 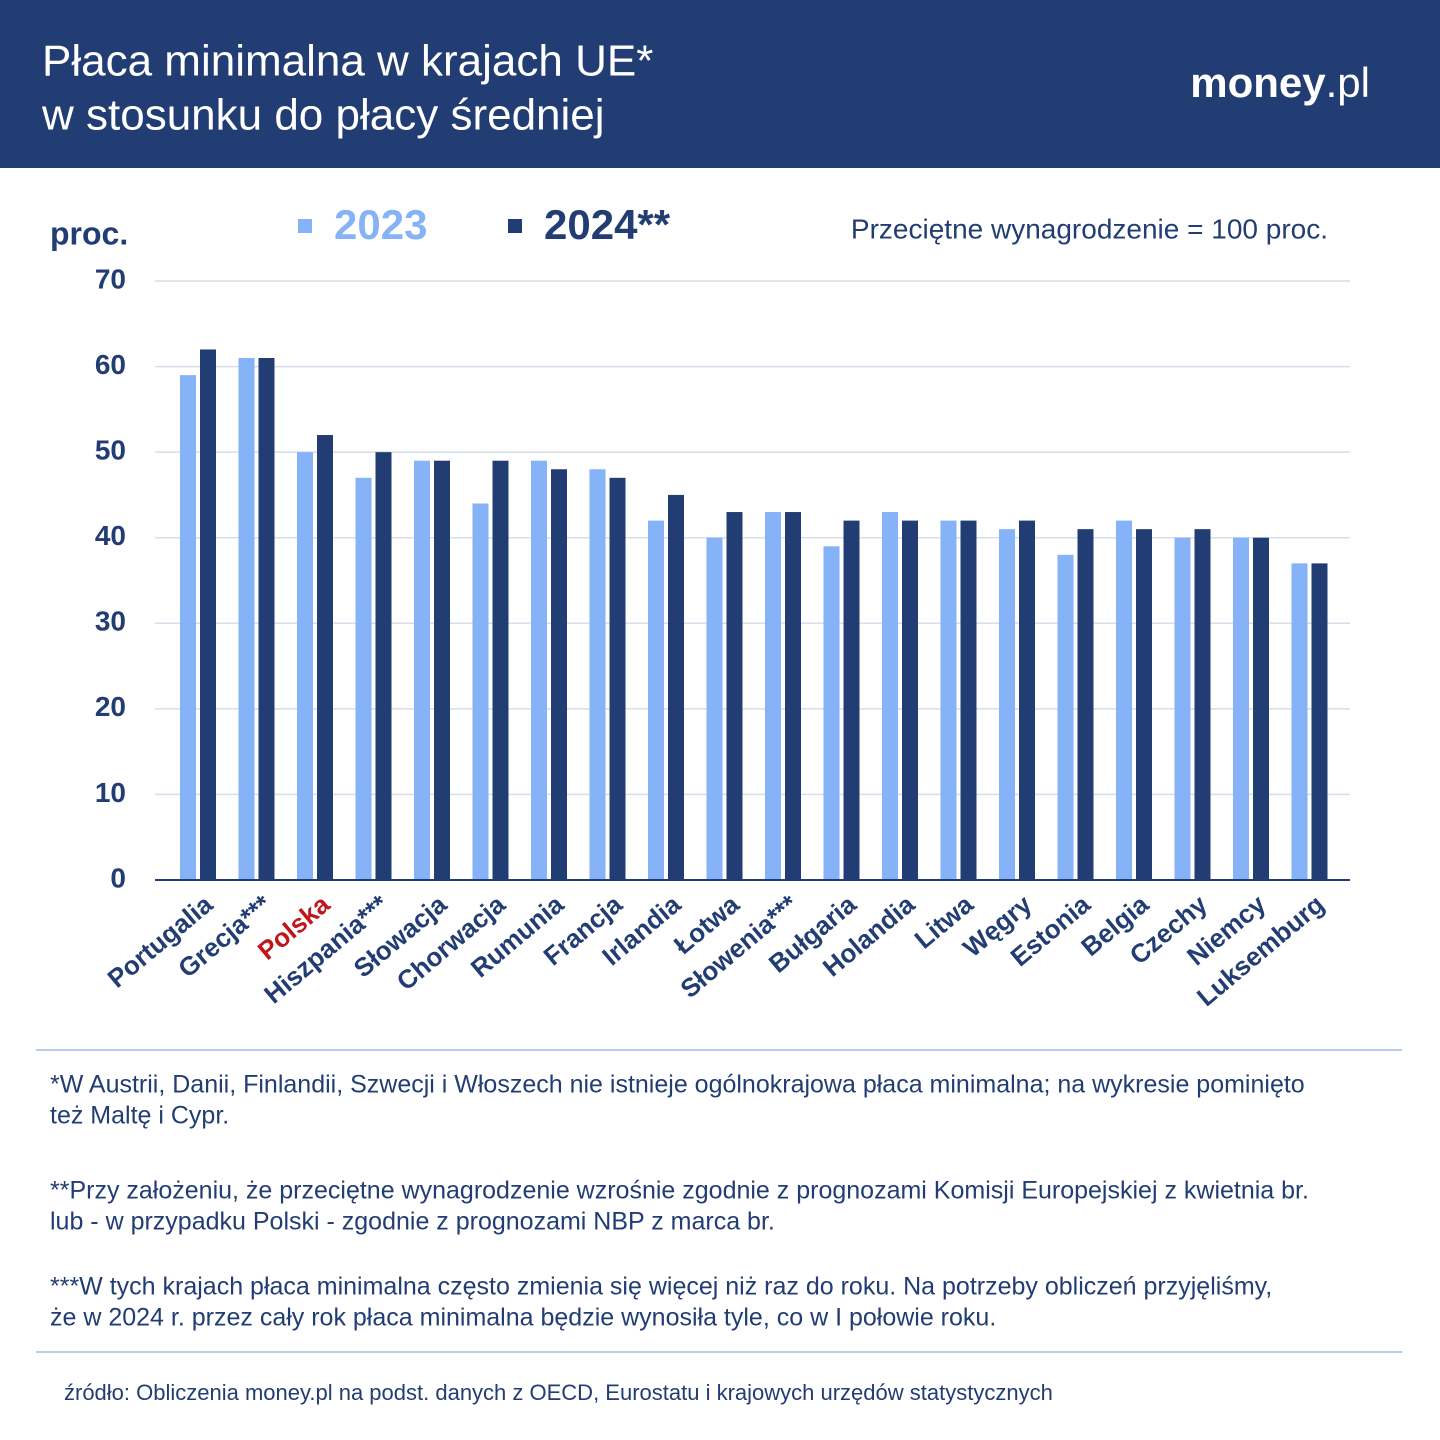 I want to click on y-tick-label: 10, so click(x=110, y=792).